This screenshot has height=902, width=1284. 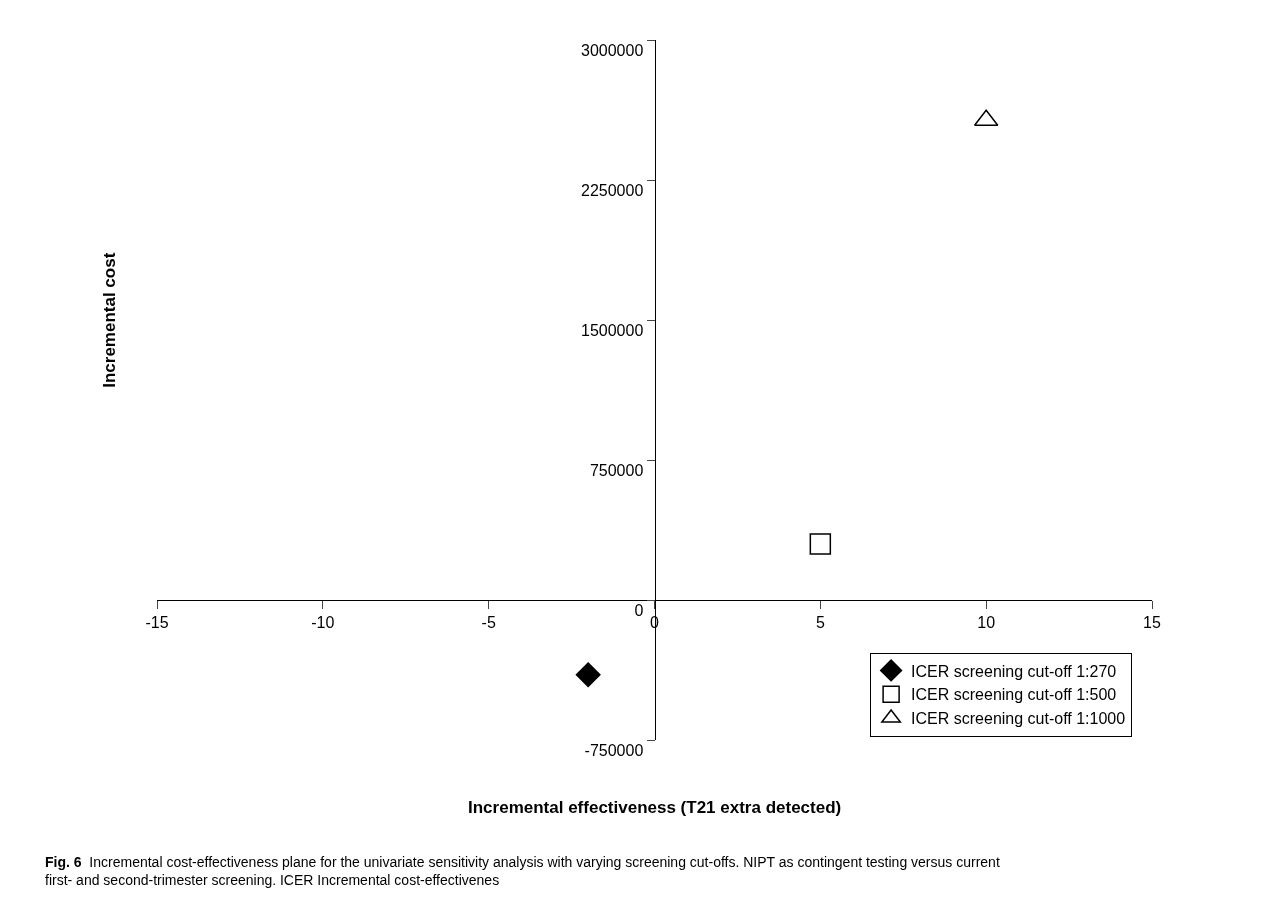 I want to click on y-tick-label: -750000, so click(x=614, y=750).